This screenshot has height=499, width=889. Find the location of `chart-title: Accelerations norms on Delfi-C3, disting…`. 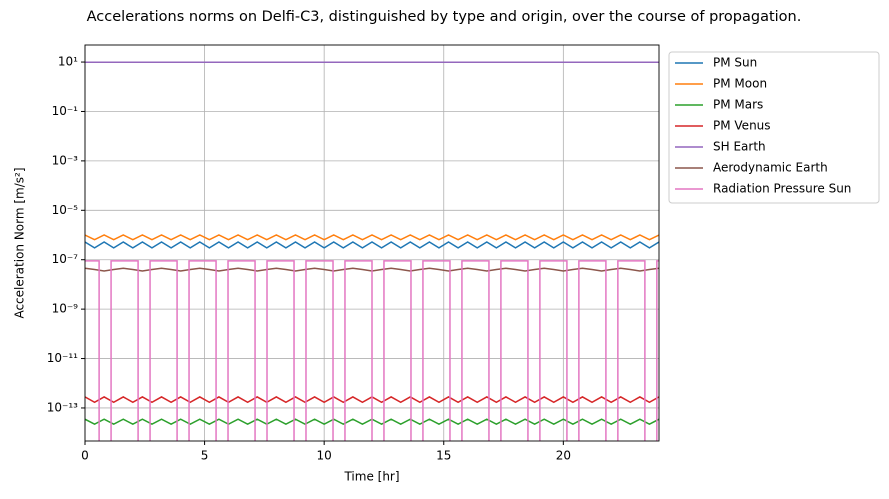

chart-title: Accelerations norms on Delfi-C3, disting… is located at coordinates (444, 17).